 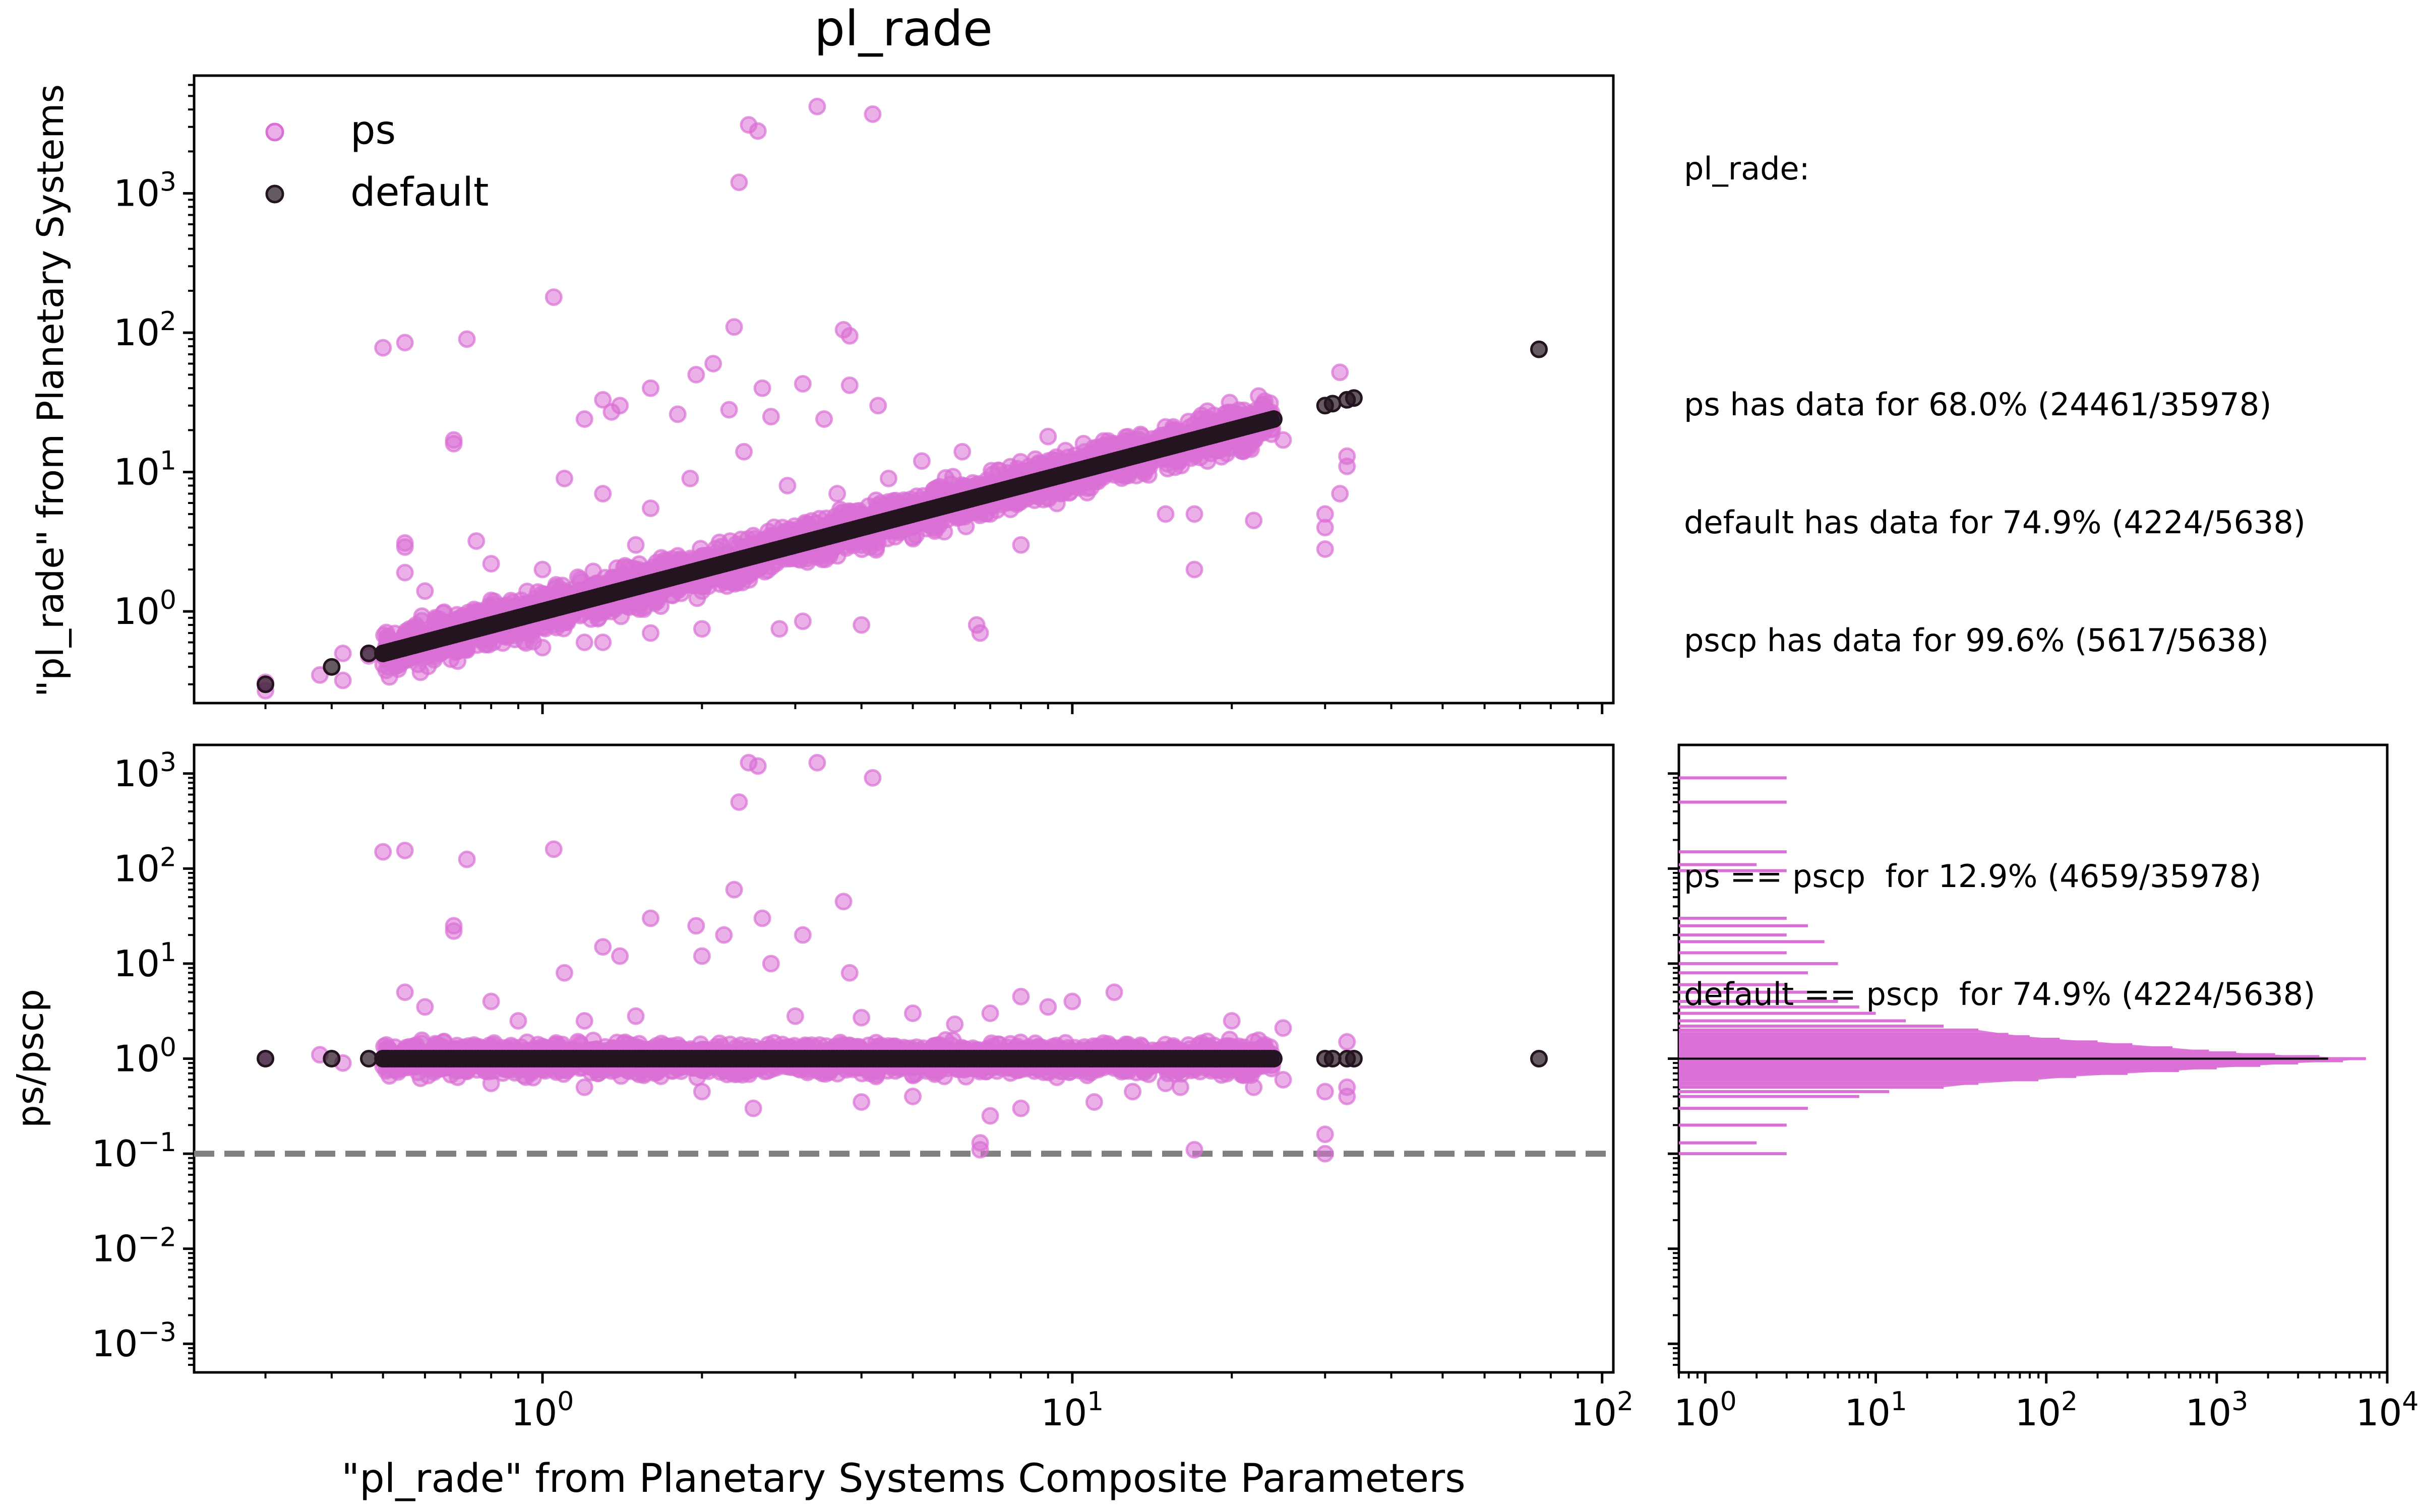 What do you see at coordinates (144, 609) in the screenshot?
I see `y-tick-label: 10⁰` at bounding box center [144, 609].